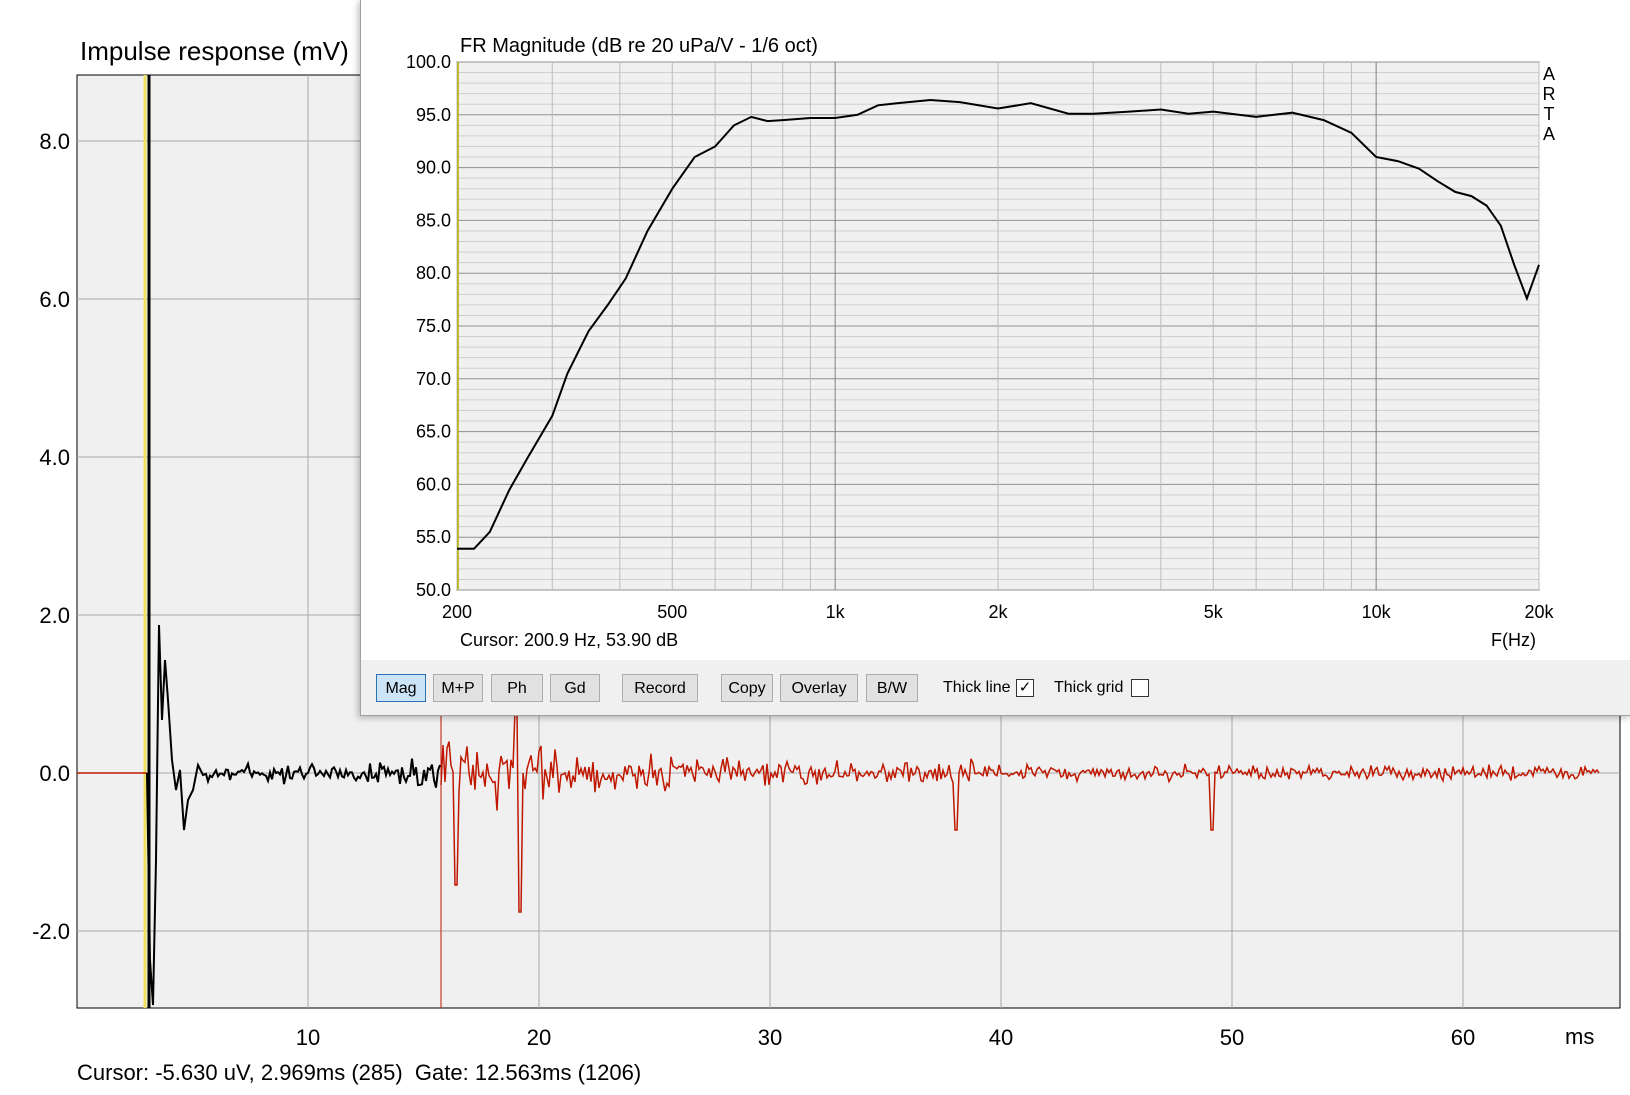 The width and height of the screenshot is (1630, 1095). What do you see at coordinates (569, 640) in the screenshot?
I see `fr-cursor-readout: Cursor: 200.9 Hz, 53.90 dB` at bounding box center [569, 640].